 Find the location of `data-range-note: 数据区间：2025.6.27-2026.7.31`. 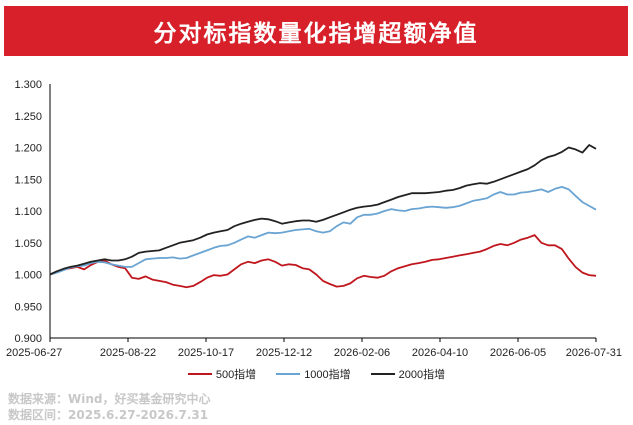

data-range-note: 数据区间：2025.6.27-2026.7.31 is located at coordinates (108, 415).